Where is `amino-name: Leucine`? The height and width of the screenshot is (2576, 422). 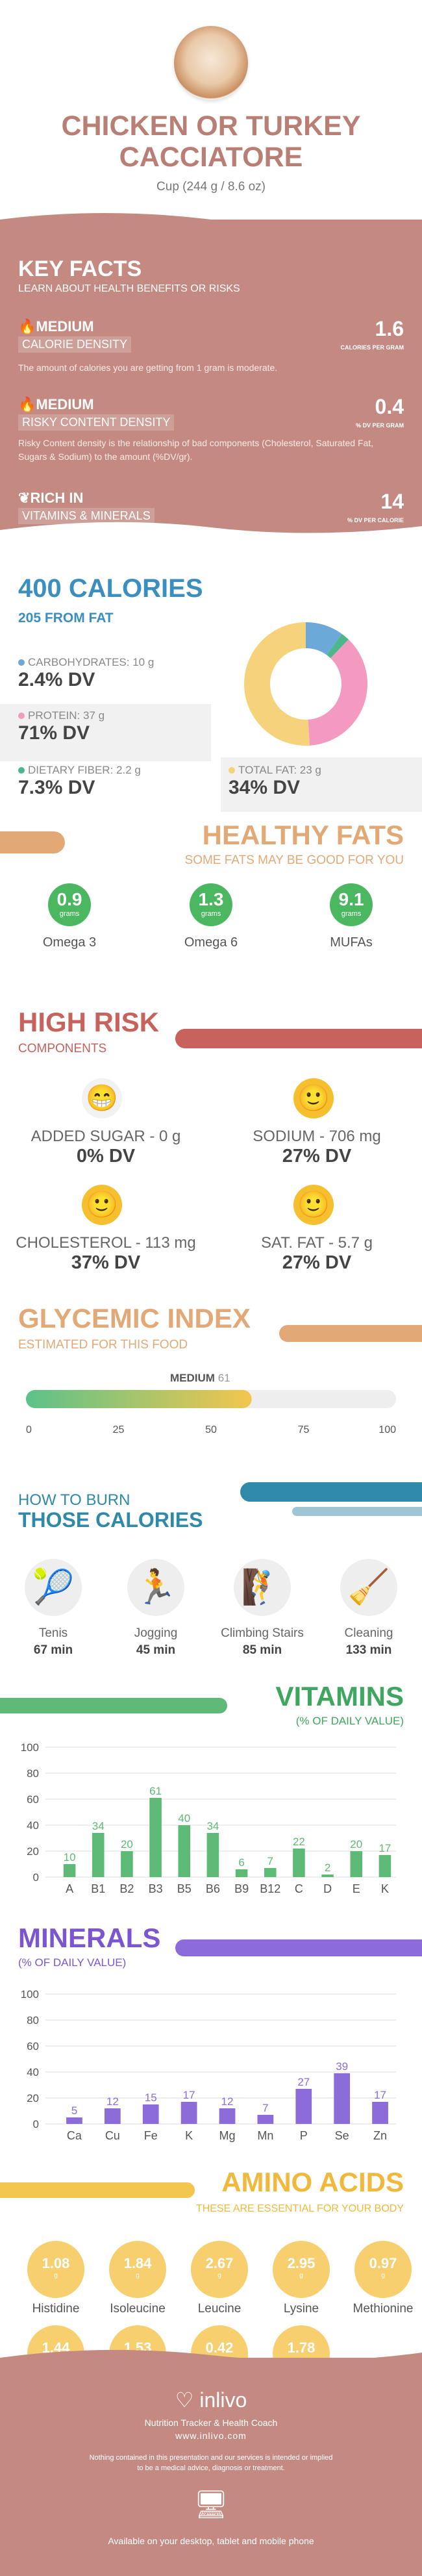
amino-name: Leucine is located at coordinates (220, 2309).